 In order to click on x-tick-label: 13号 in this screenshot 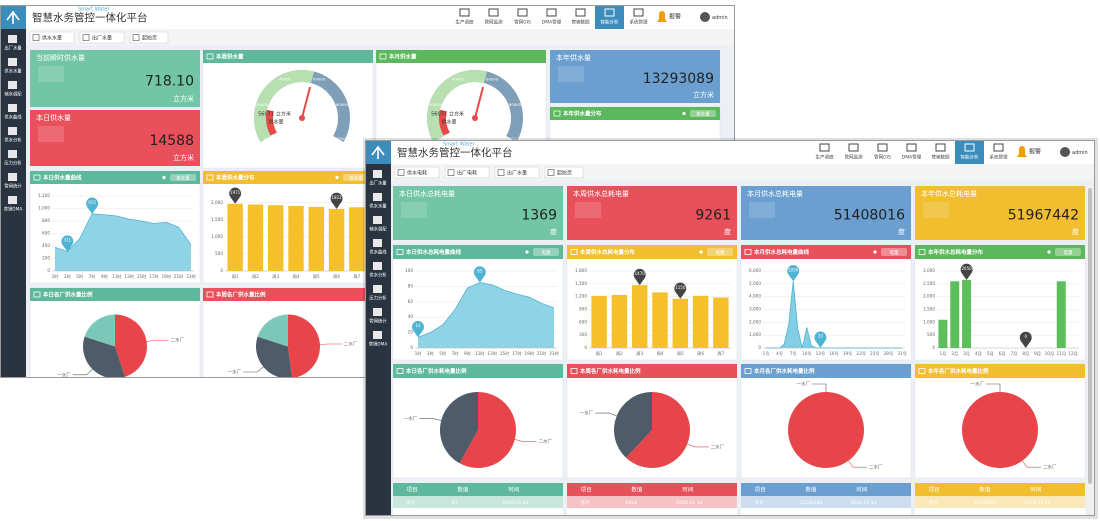, I will do `click(821, 354)`.